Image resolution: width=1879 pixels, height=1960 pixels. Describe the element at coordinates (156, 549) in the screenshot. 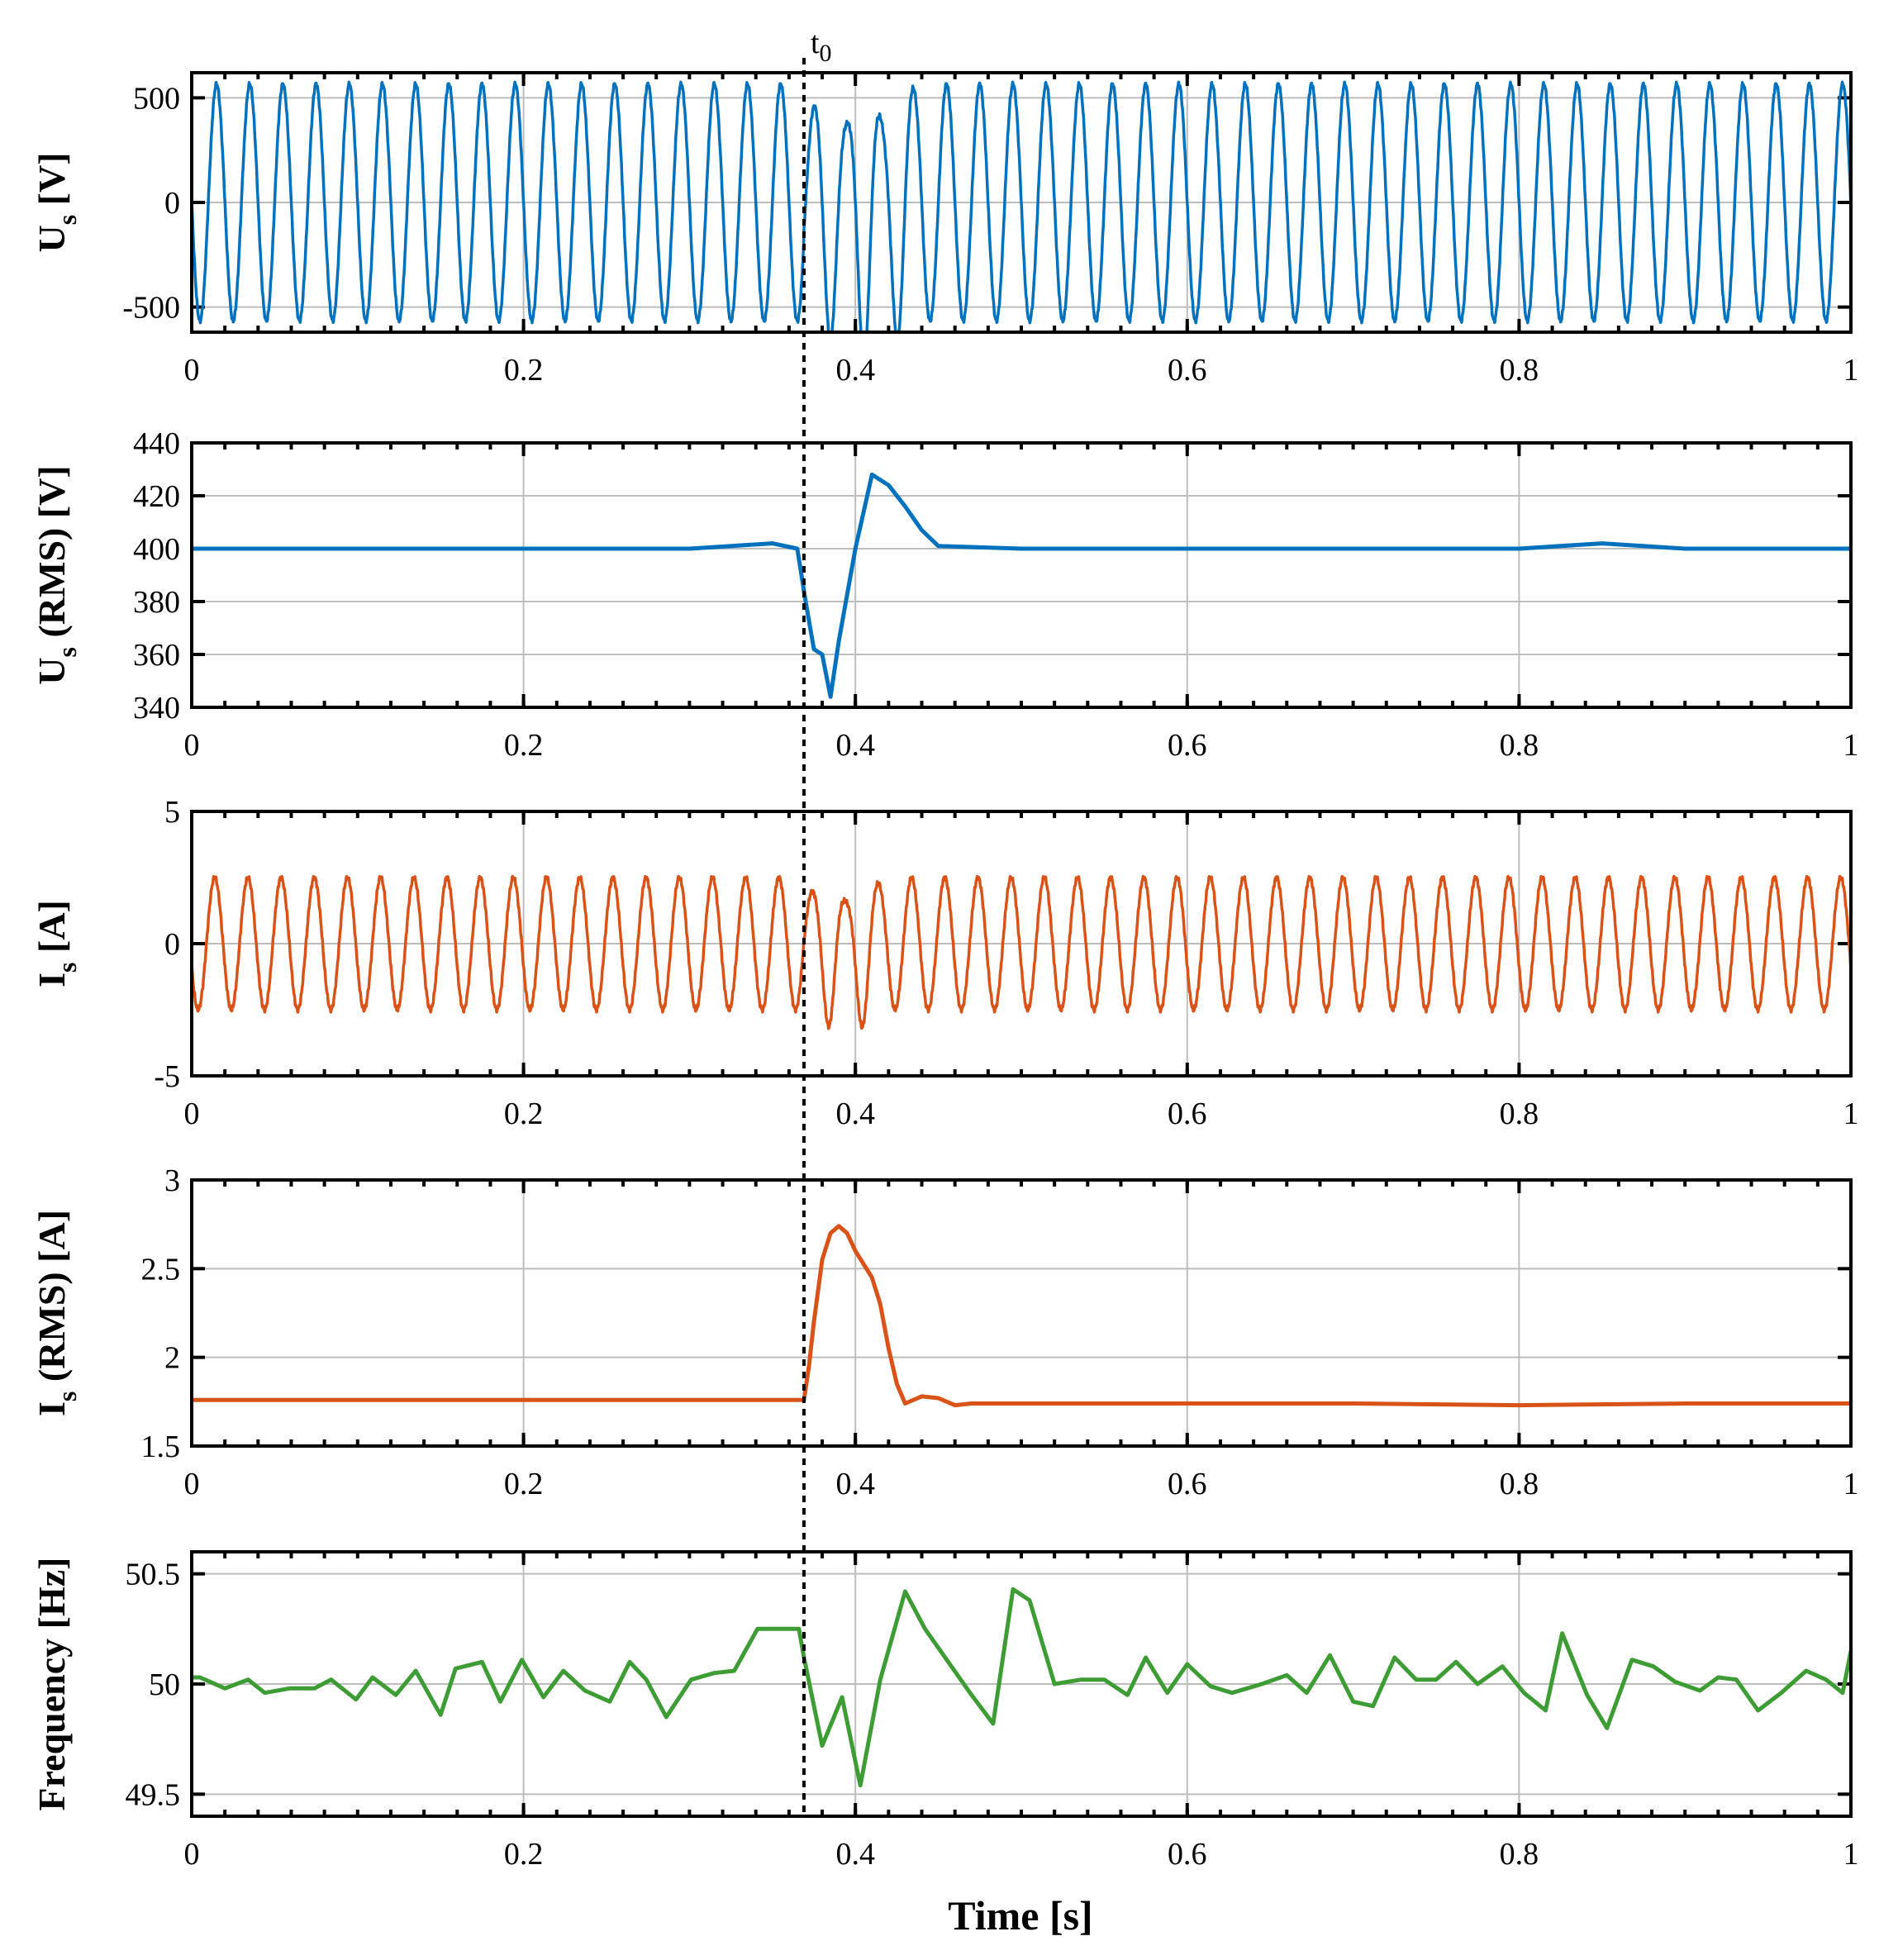

I see `y-tick-label: 400` at that location.